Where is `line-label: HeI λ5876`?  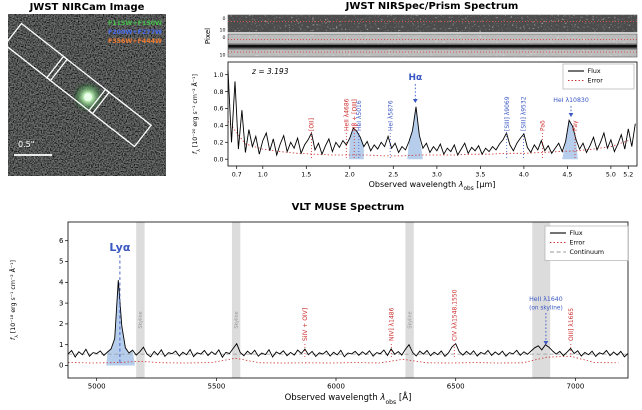 line-label: HeI λ5876 is located at coordinates (390, 115).